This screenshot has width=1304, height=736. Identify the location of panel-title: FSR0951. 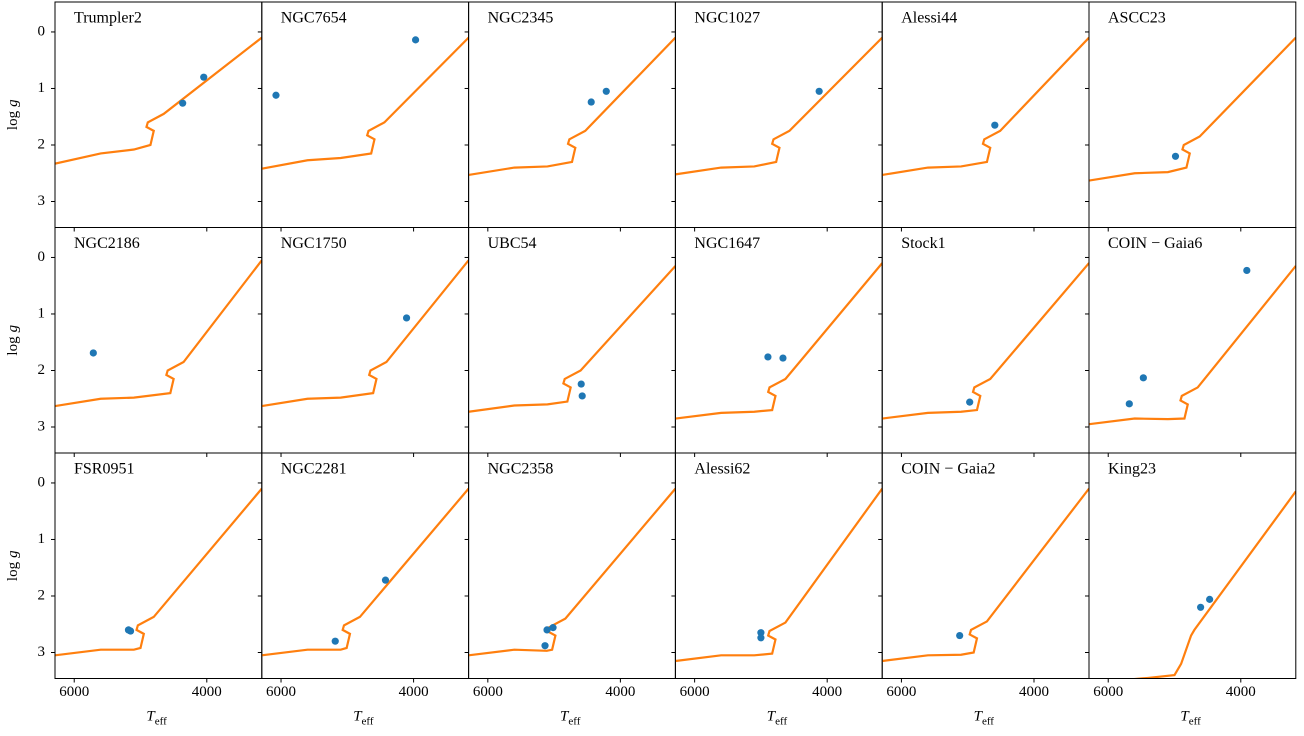
(104, 469).